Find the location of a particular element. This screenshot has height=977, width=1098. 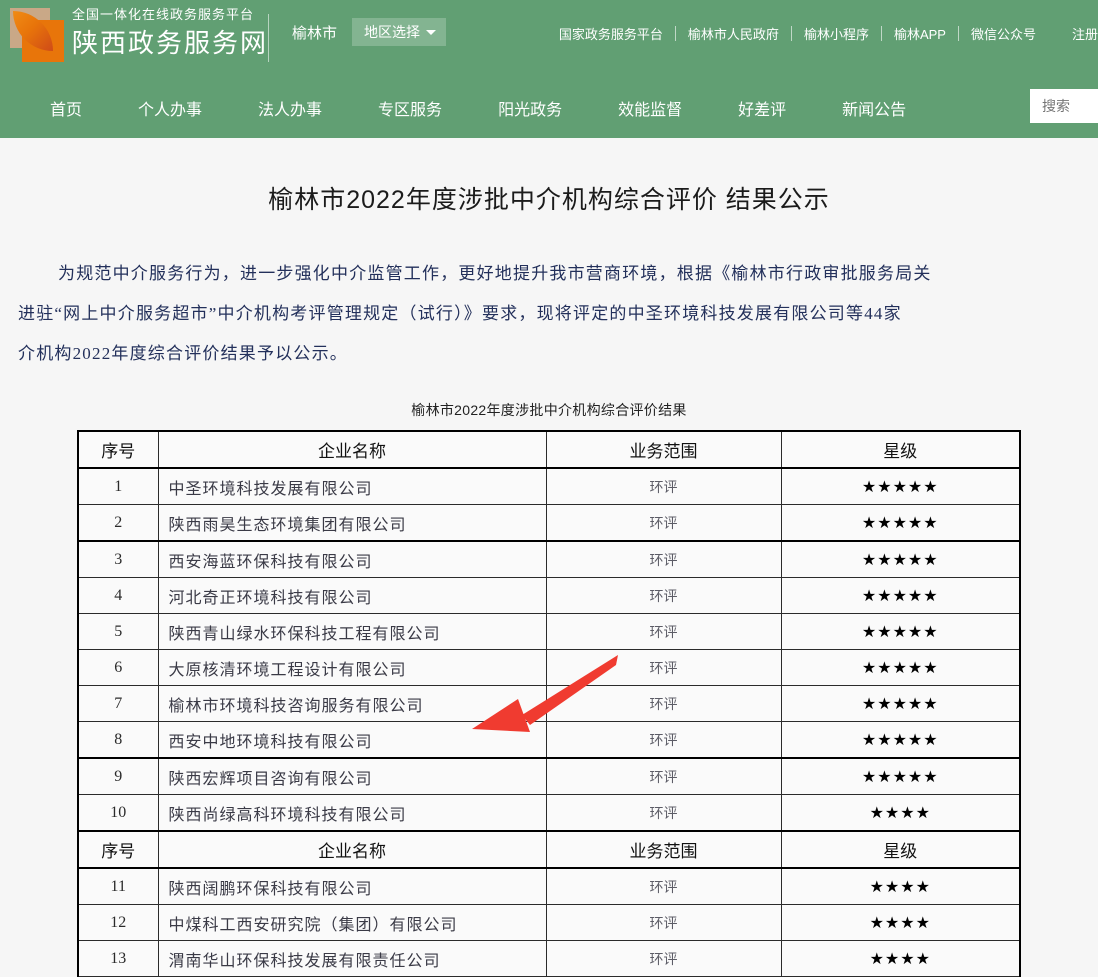

register-link: 注册 is located at coordinates (1084, 34).